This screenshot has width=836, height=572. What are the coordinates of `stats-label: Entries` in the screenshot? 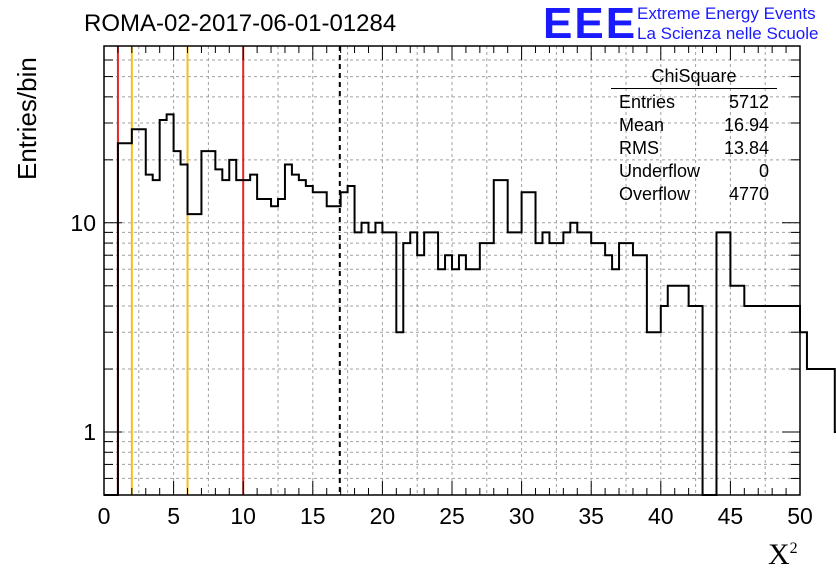 It's located at (647, 102).